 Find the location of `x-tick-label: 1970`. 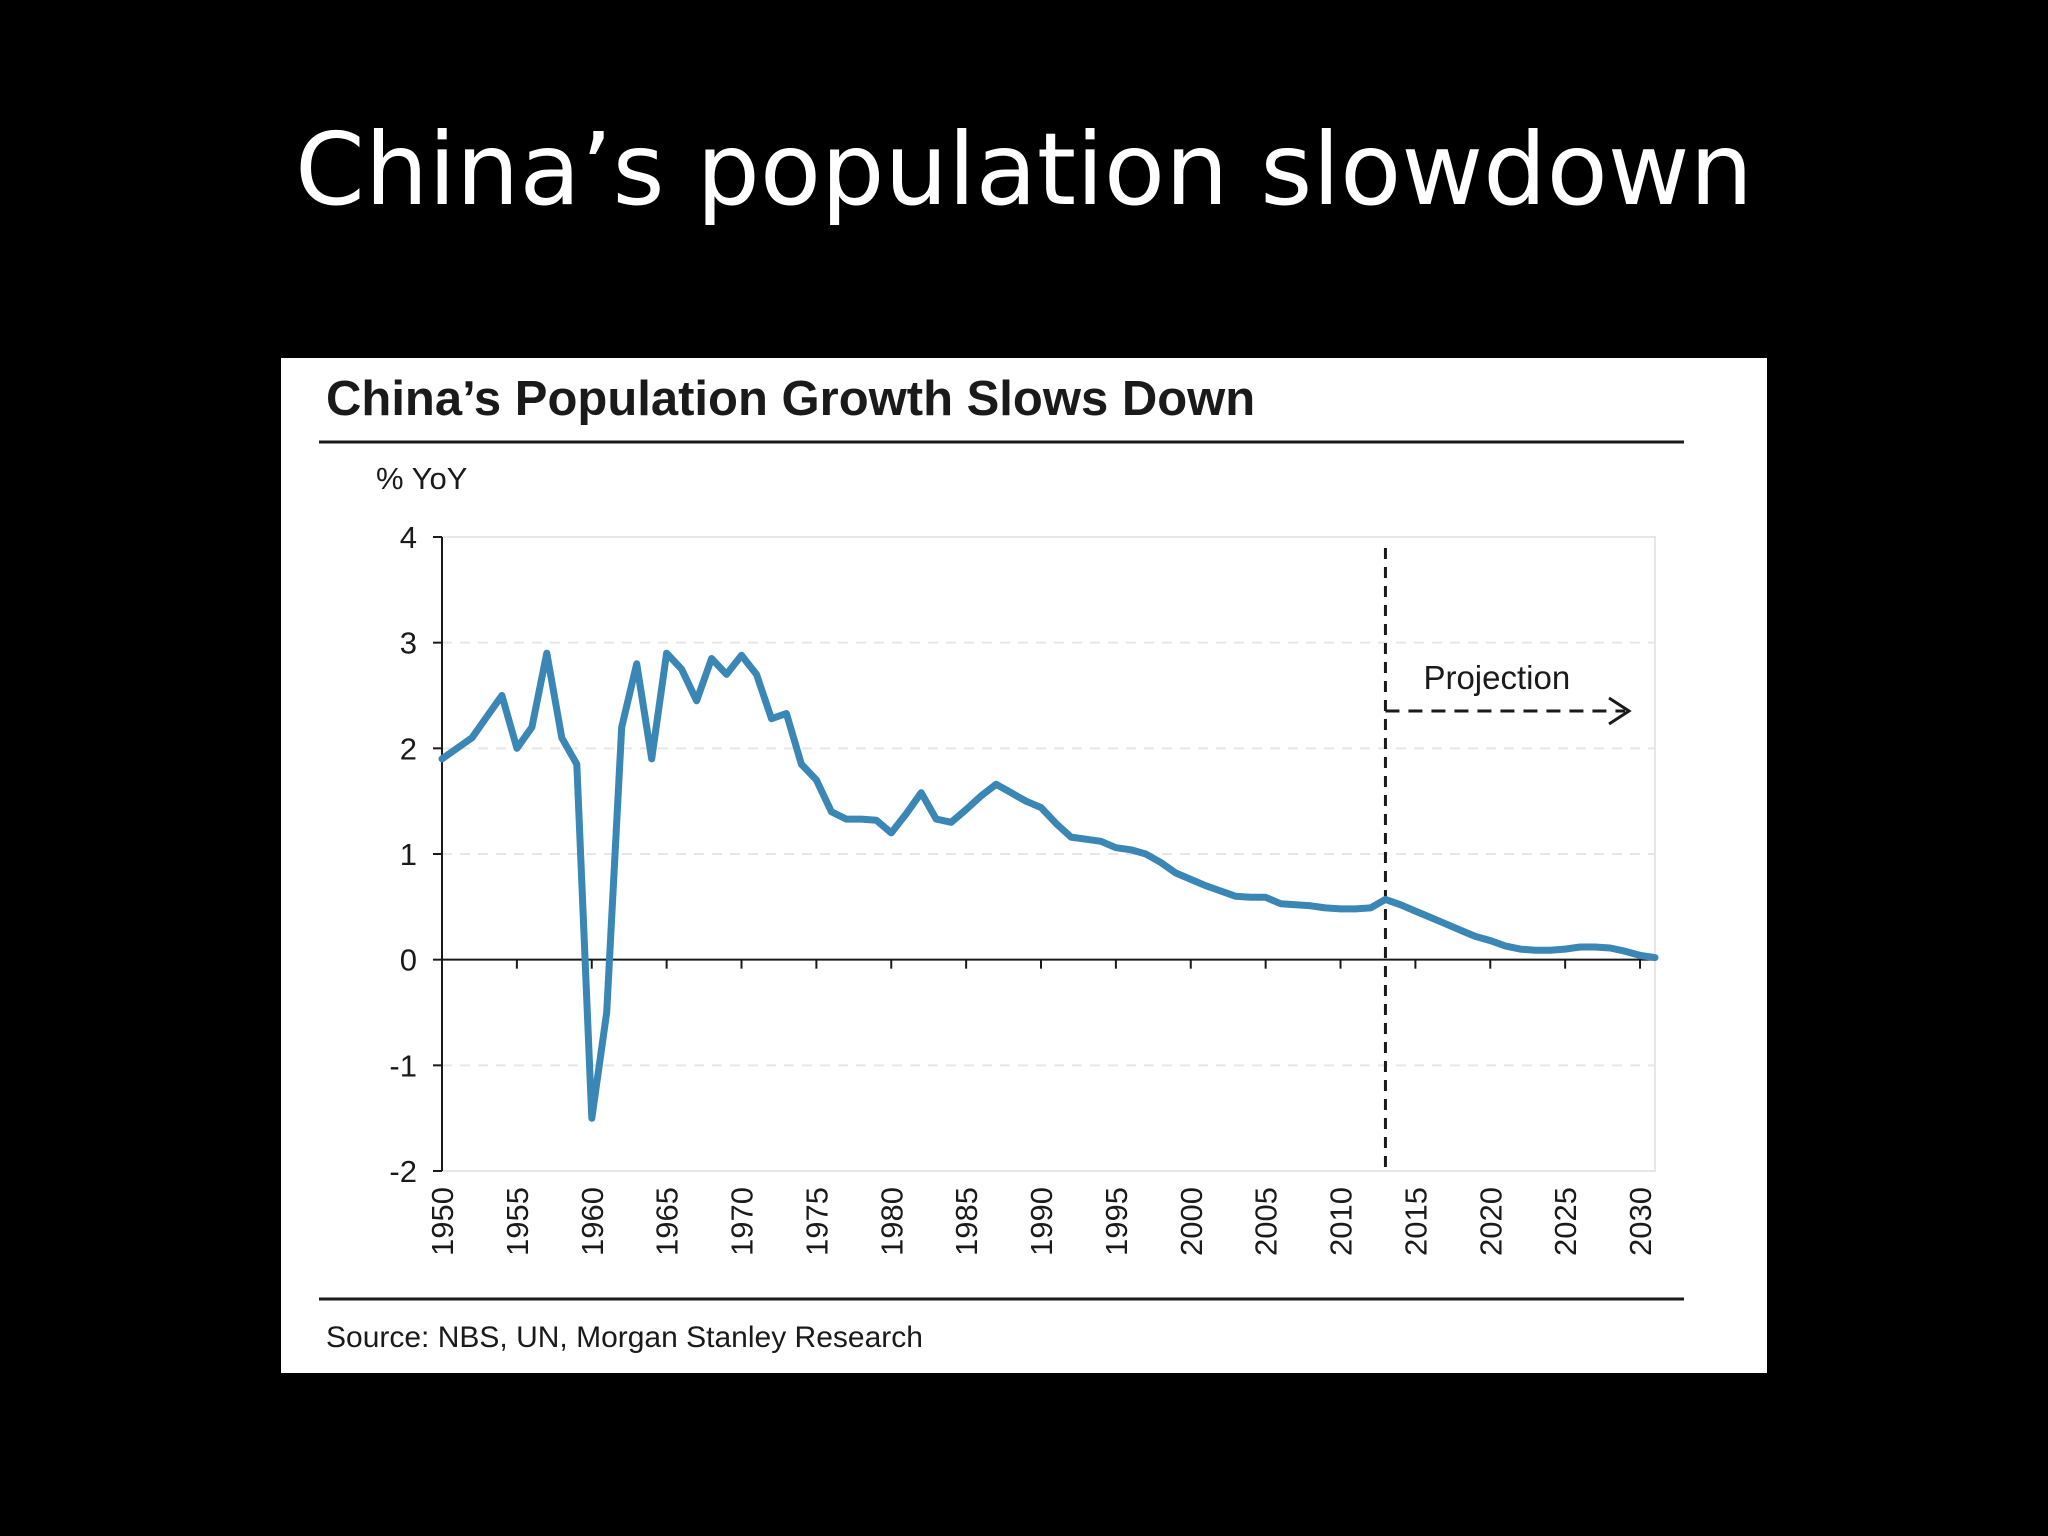

x-tick-label: 1970 is located at coordinates (742, 1221).